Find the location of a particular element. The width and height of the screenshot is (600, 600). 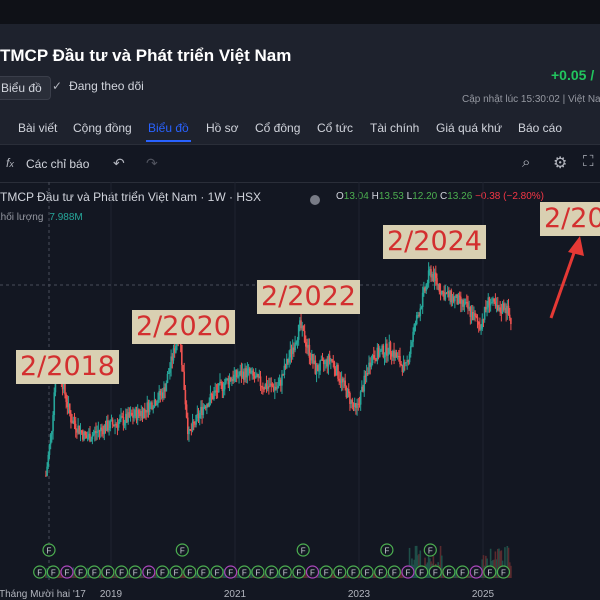

tab-dividends: Cổ tức is located at coordinates (335, 128).